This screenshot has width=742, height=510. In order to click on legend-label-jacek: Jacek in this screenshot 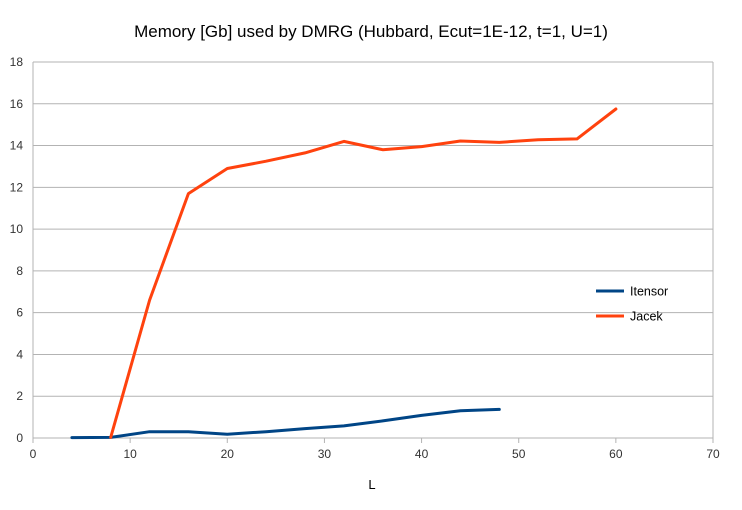, I will do `click(646, 317)`.